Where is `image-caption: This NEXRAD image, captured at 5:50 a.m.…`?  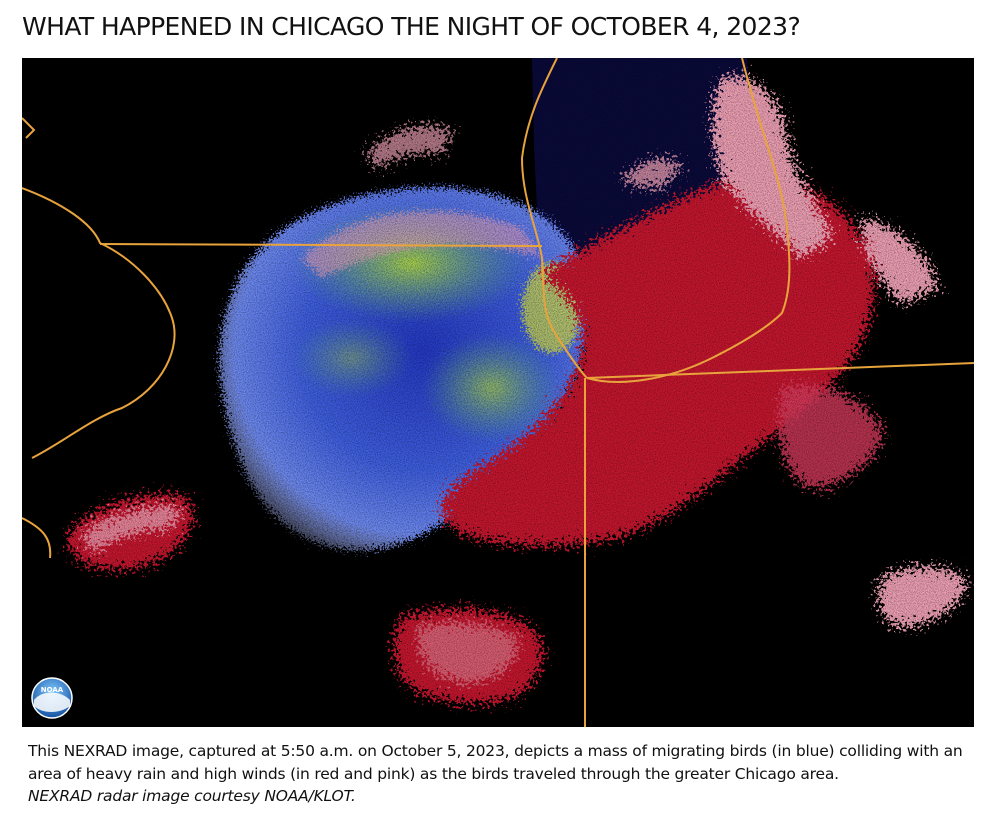
image-caption: This NEXRAD image, captured at 5:50 a.m.… is located at coordinates (503, 774).